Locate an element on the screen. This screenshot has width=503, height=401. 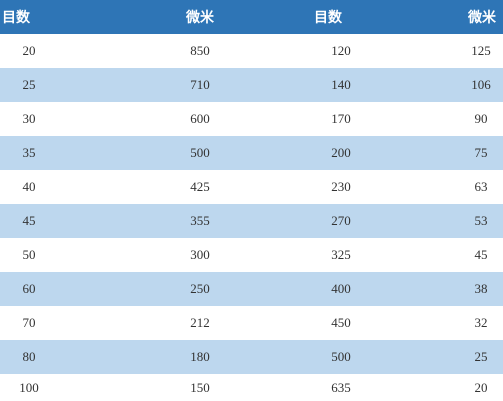
cell-mesh-2: 270 is located at coordinates (341, 220).